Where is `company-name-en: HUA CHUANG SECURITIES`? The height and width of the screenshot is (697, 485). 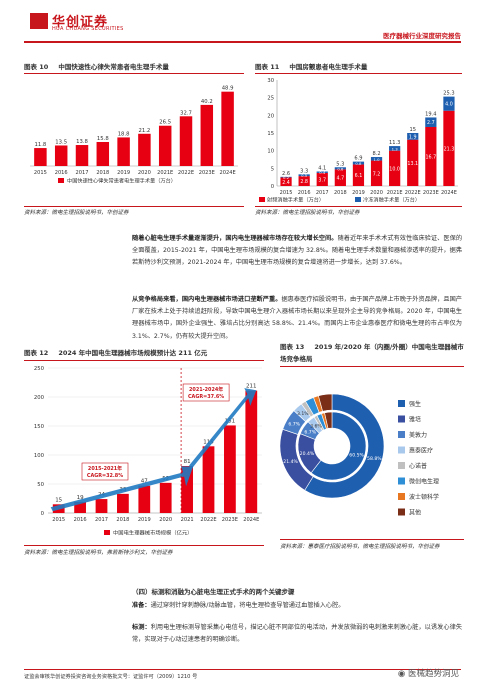 company-name-en: HUA CHUANG SECURITIES is located at coordinates (88, 29).